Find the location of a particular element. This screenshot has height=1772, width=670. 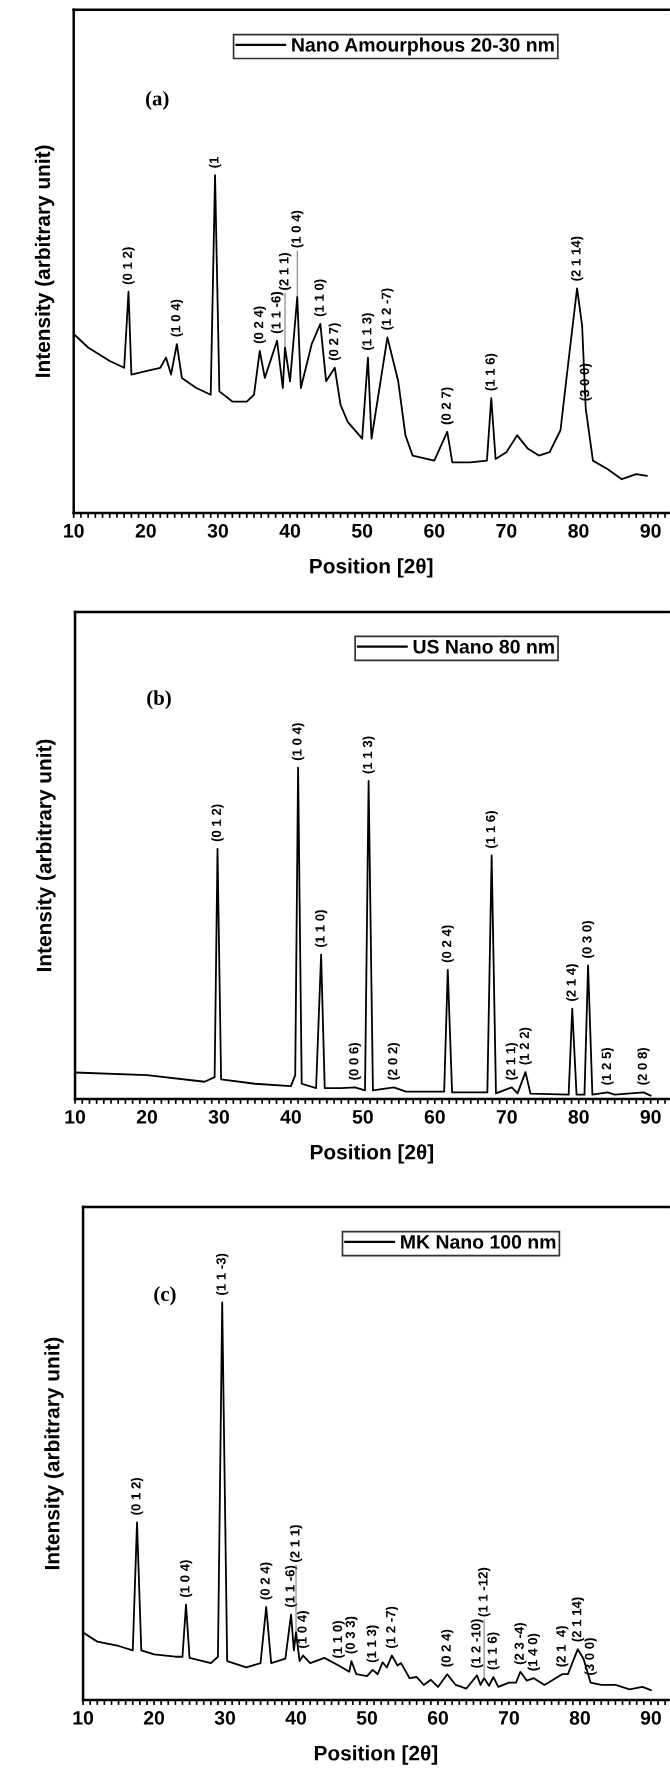

annotation: (1 is located at coordinates (215, 162).